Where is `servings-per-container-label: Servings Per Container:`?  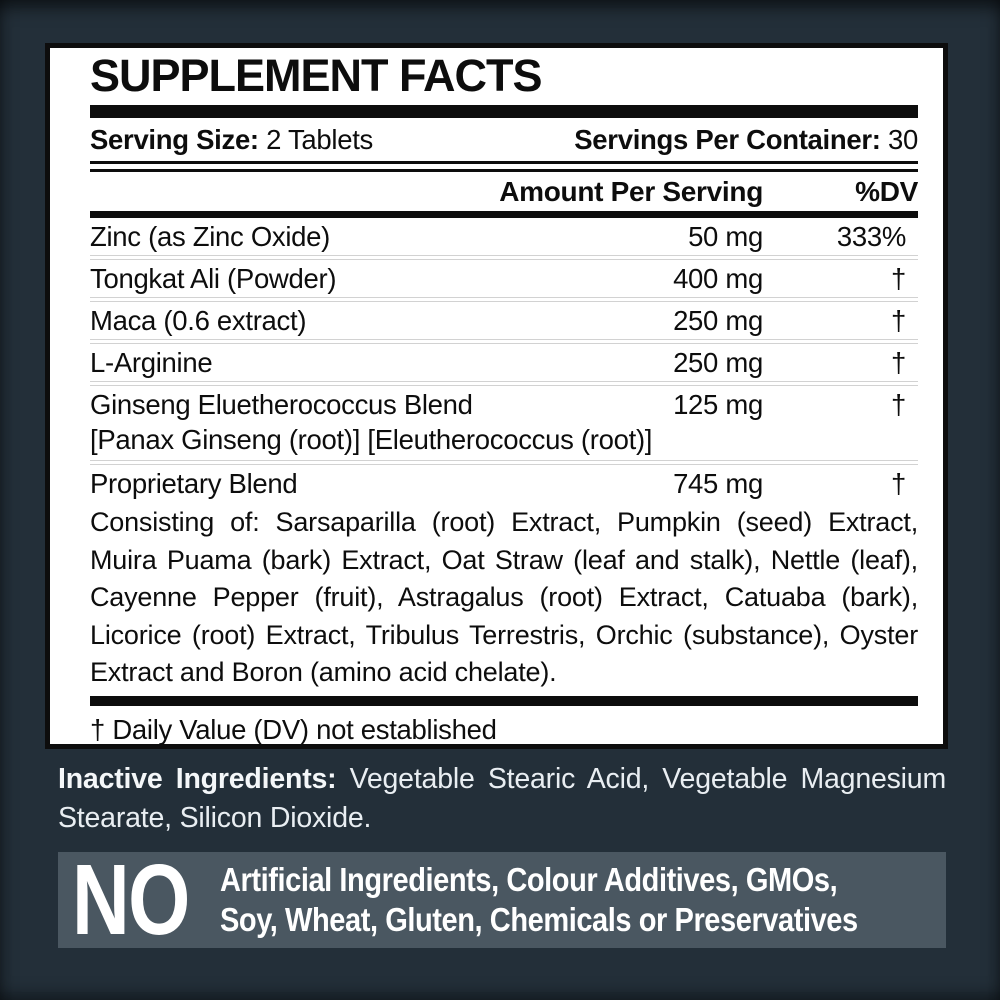
servings-per-container-label: Servings Per Container: is located at coordinates (727, 139).